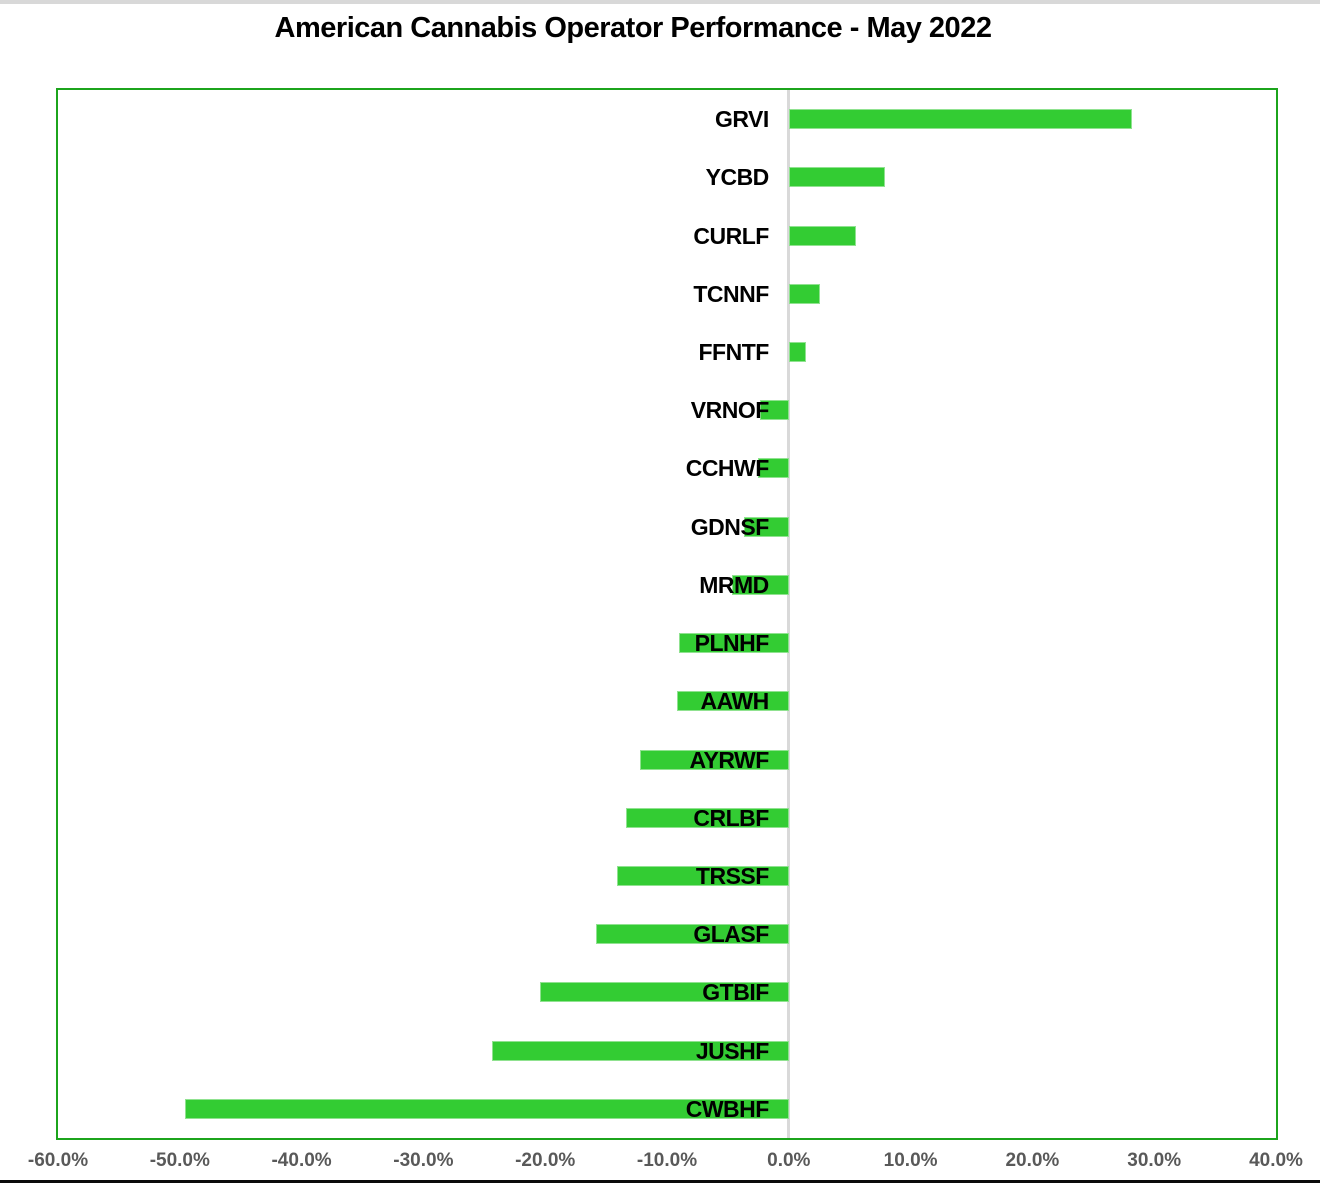 This screenshot has height=1183, width=1320. Describe the element at coordinates (731, 235) in the screenshot. I see `category-label-curlf: CURLF` at that location.